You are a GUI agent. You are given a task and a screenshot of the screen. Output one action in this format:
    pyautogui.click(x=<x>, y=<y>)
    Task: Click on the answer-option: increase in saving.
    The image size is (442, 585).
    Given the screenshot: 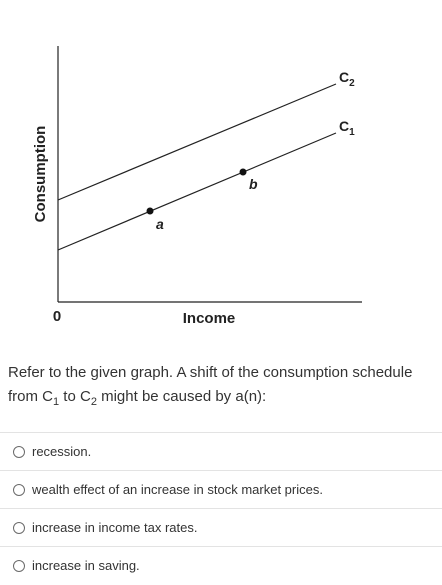 What is the action you would take?
    pyautogui.click(x=221, y=565)
    